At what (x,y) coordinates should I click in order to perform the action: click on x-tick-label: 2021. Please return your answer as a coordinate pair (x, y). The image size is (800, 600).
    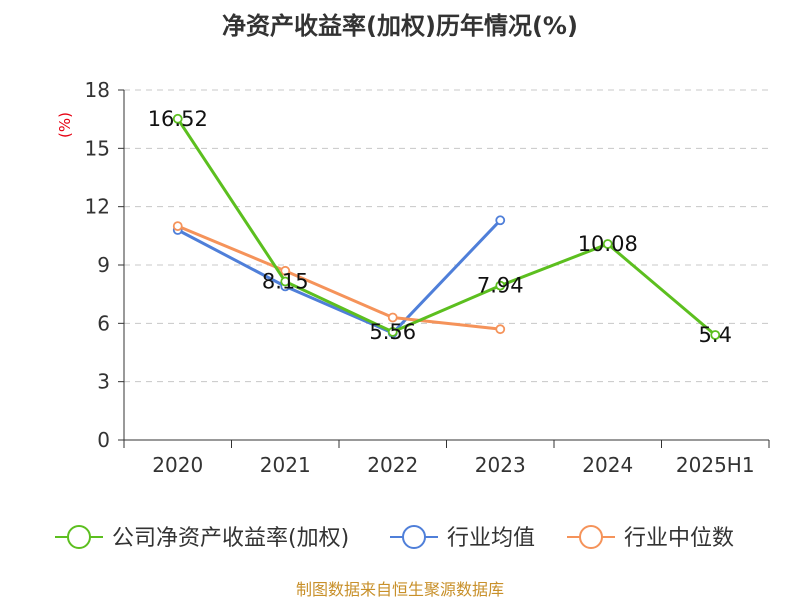
    Looking at the image, I should click on (285, 465).